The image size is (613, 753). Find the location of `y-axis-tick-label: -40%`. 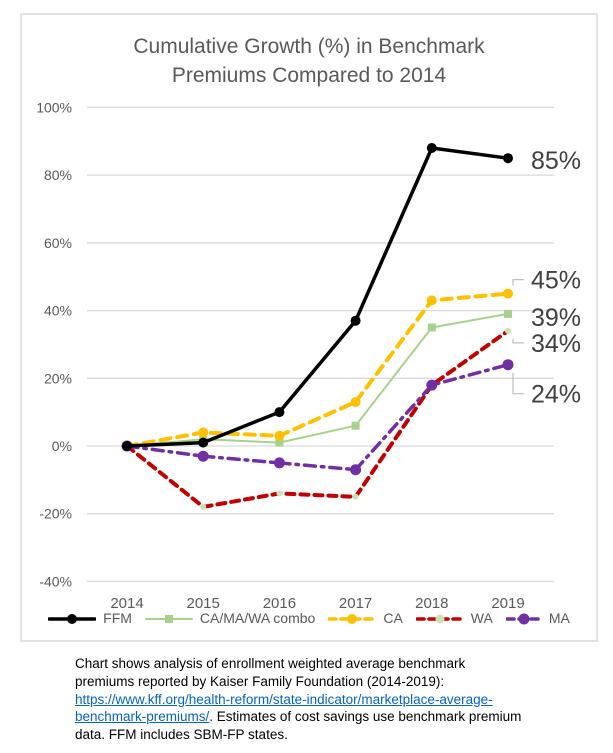

y-axis-tick-label: -40% is located at coordinates (55, 581).